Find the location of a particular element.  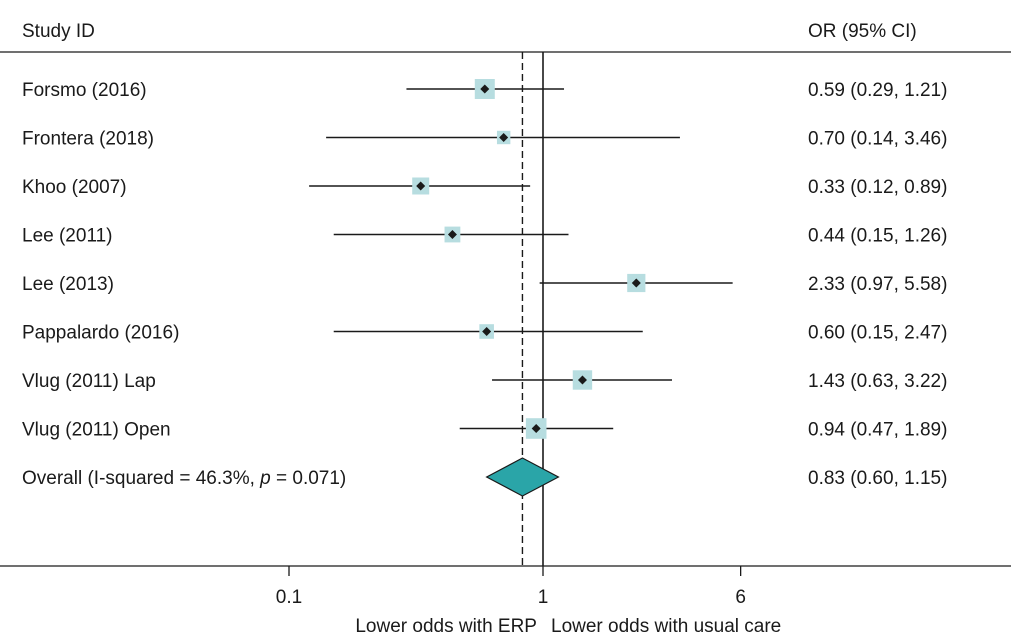

overall-diamond is located at coordinates (522, 477).